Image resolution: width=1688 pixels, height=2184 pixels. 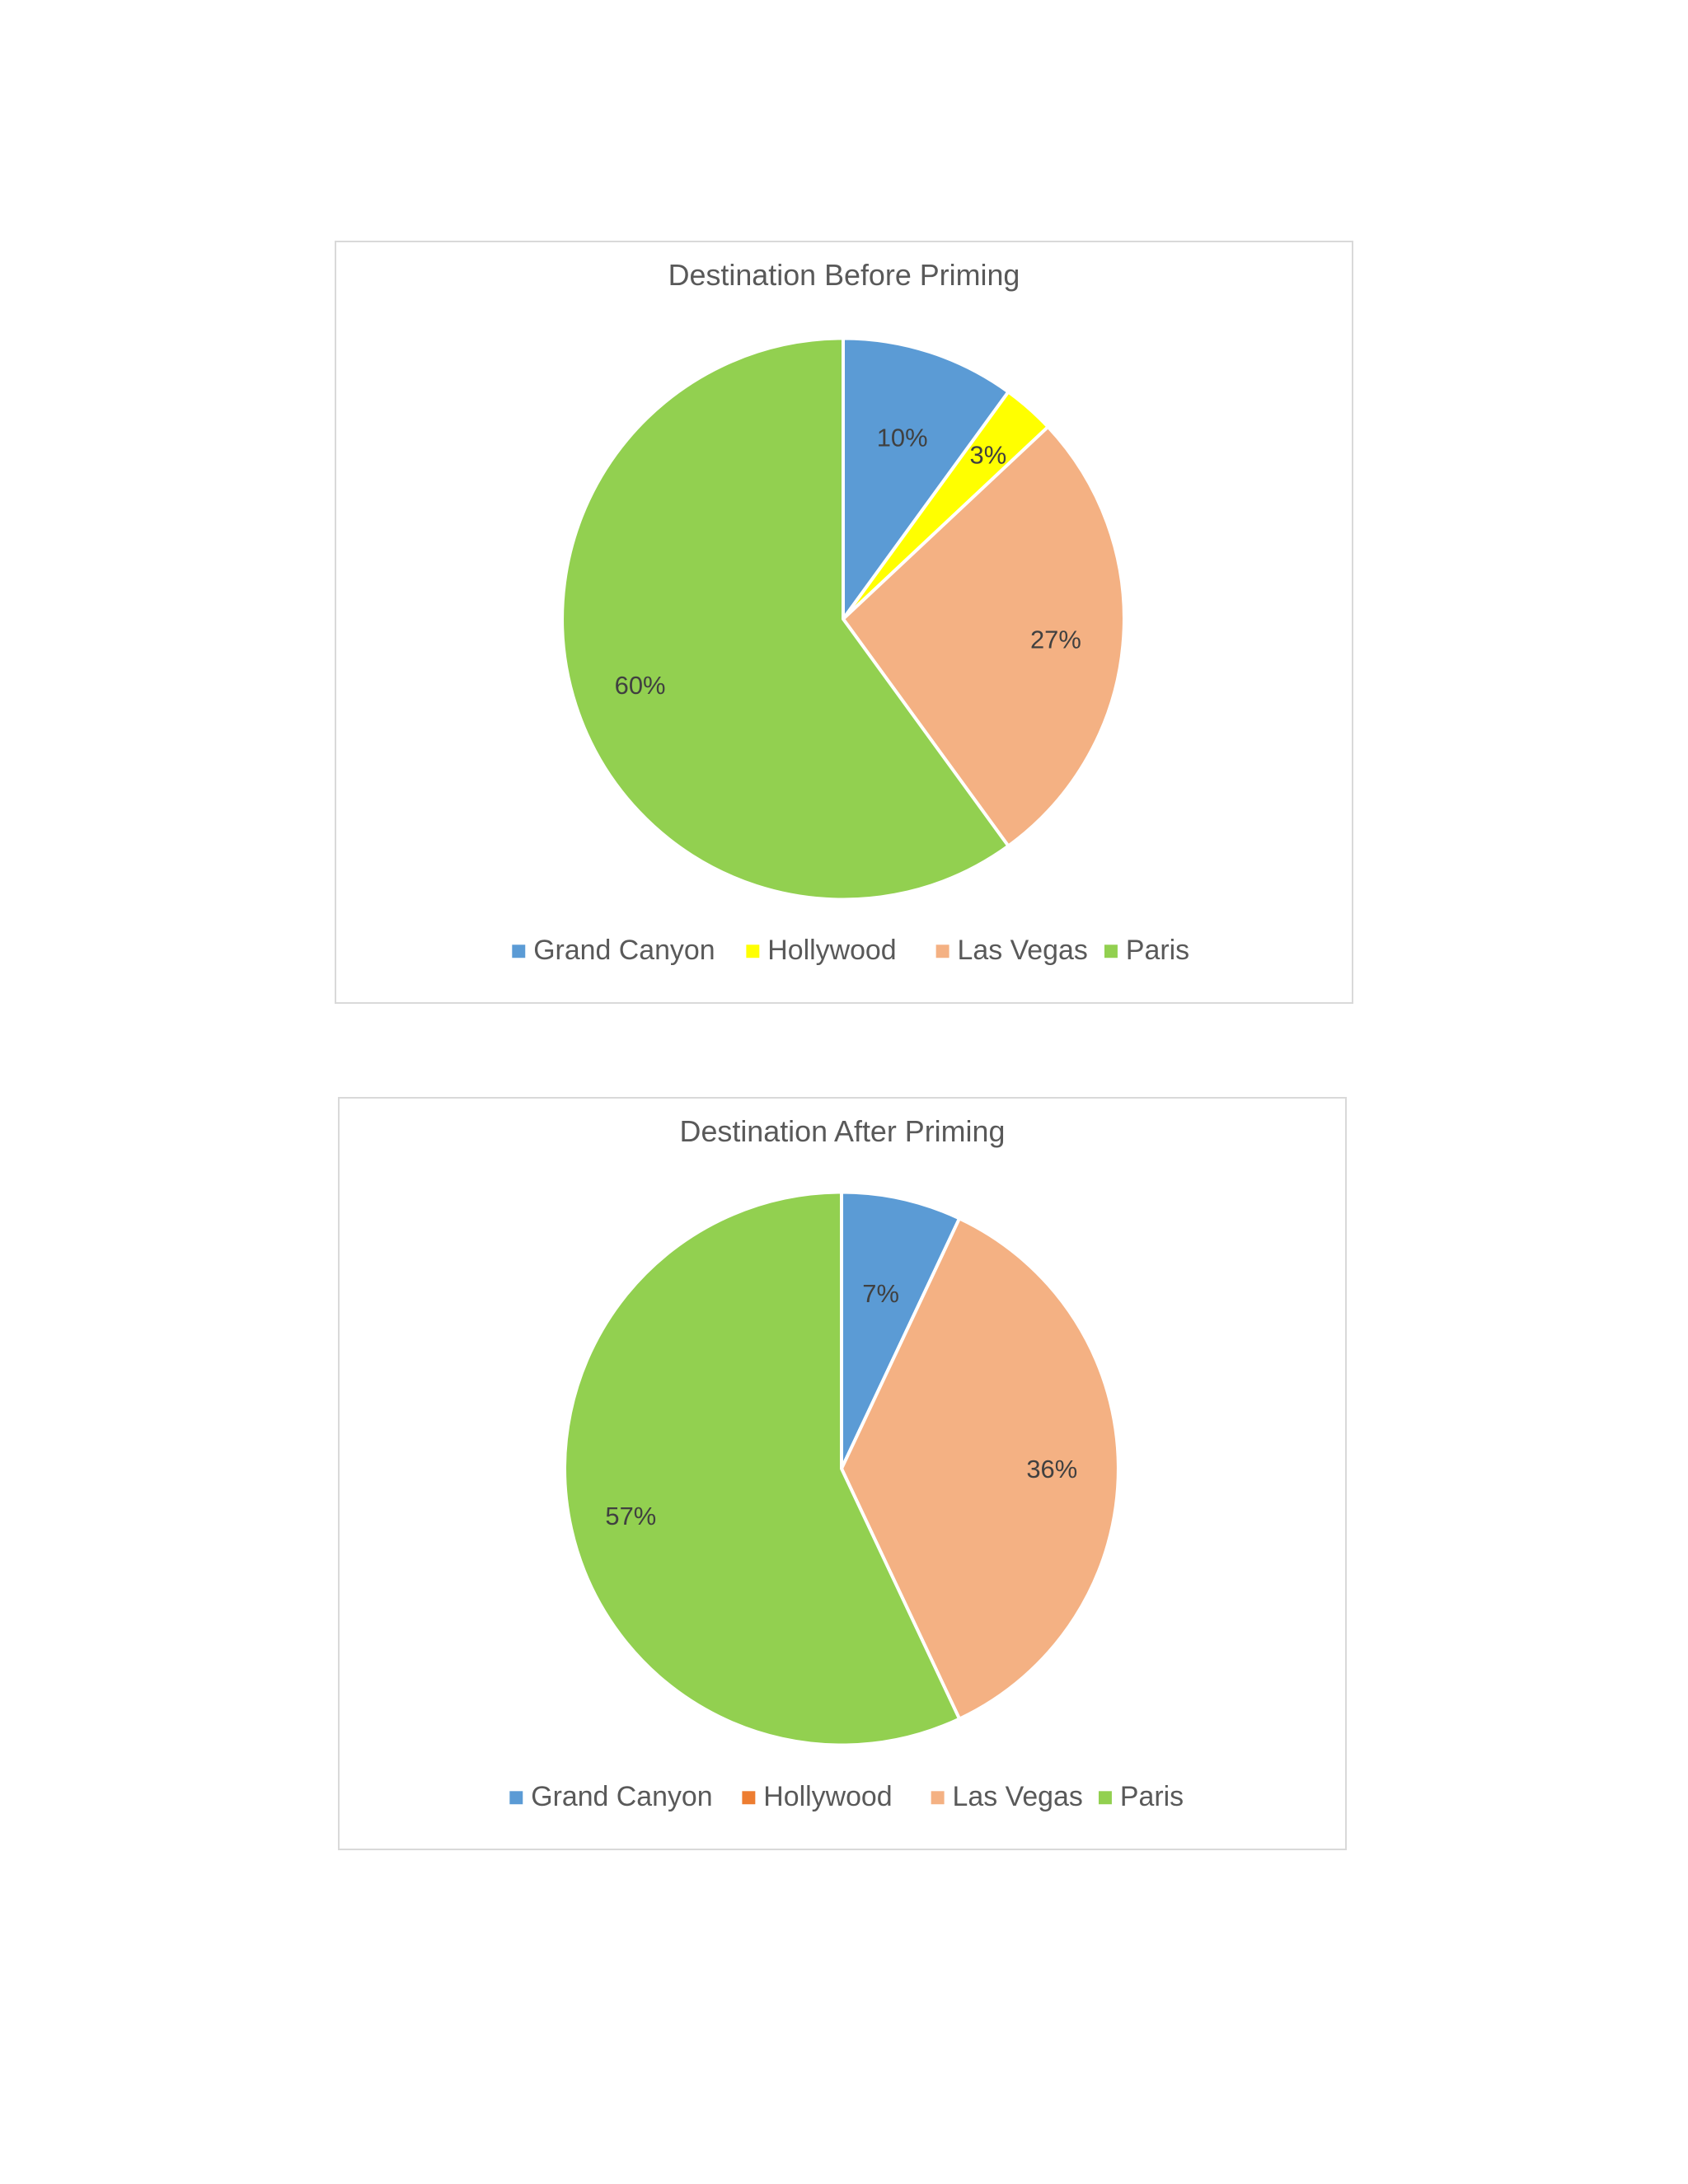 I want to click on data-label-las-vegas: 27%, so click(x=1055, y=639).